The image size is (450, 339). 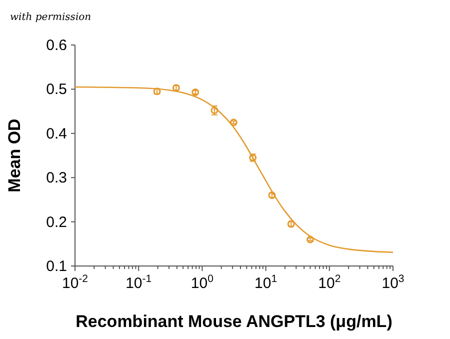 I want to click on x-tick-label: 10$^{-2}$, so click(x=75, y=282).